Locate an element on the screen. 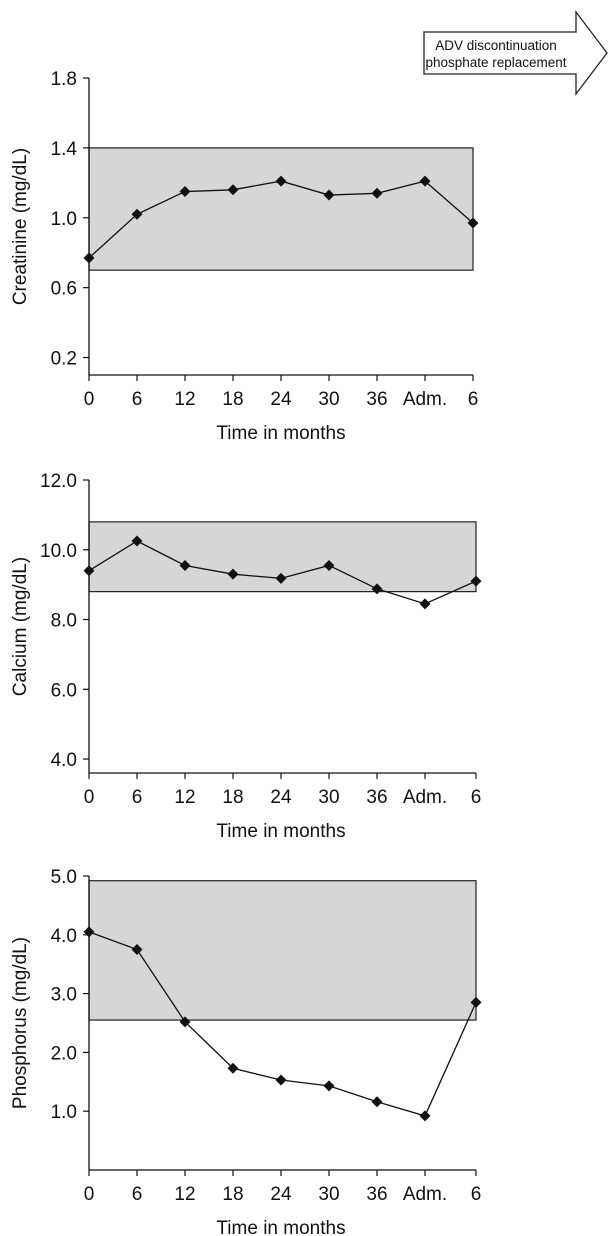  y-tick-label: 12.0 is located at coordinates (58, 481).